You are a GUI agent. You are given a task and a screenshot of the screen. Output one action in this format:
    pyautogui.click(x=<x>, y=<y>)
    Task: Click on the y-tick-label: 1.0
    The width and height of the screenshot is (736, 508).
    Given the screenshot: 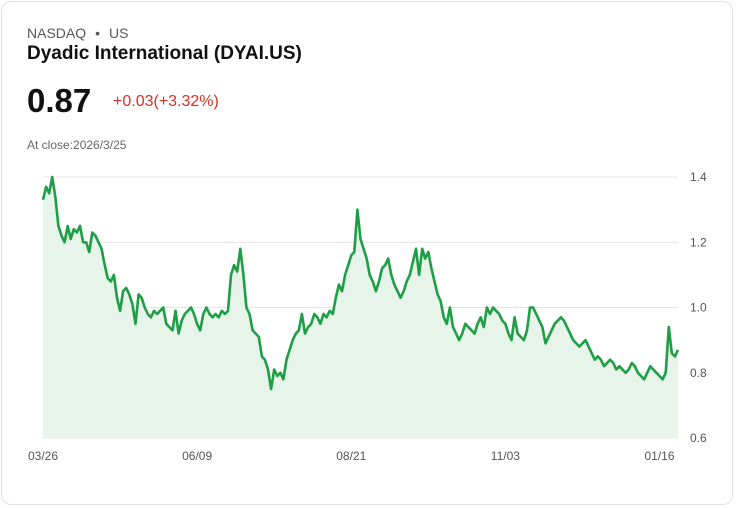 What is the action you would take?
    pyautogui.click(x=698, y=308)
    